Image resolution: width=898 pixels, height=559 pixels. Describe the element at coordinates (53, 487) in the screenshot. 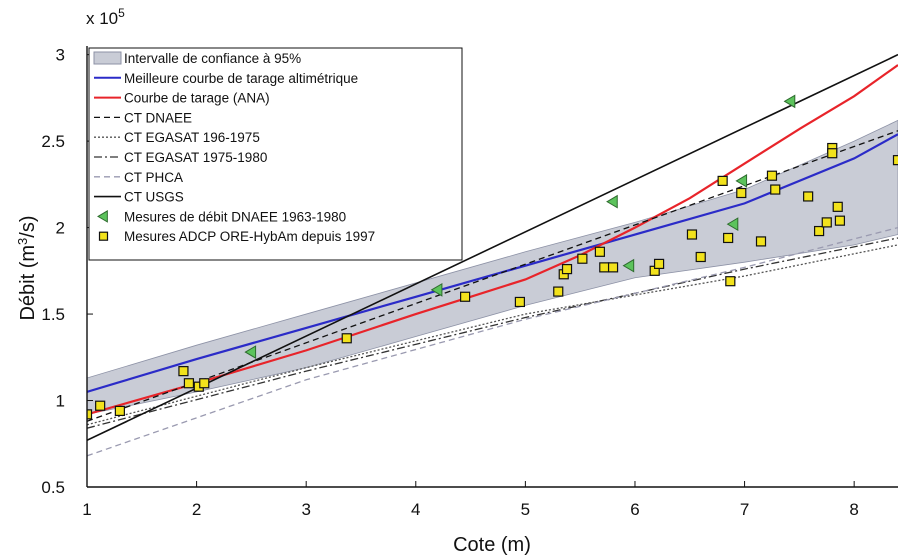

I see `y-tick-label: 0.5` at that location.